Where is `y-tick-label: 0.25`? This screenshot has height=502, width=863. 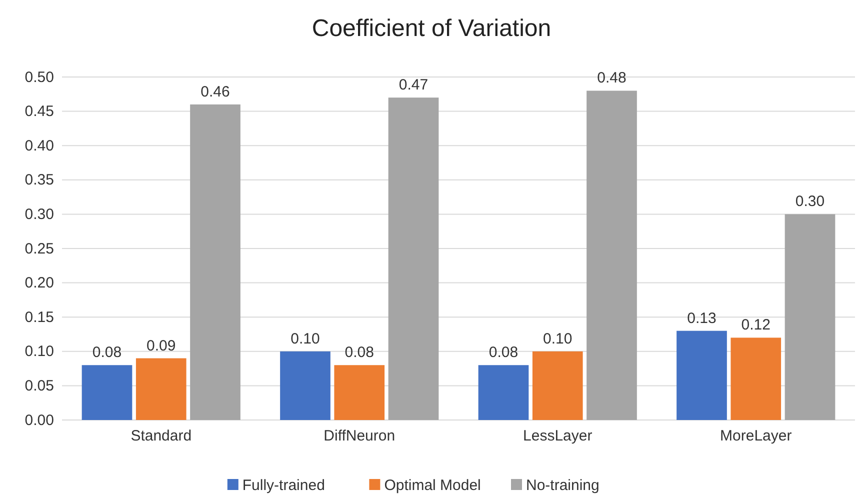
y-tick-label: 0.25 is located at coordinates (39, 249).